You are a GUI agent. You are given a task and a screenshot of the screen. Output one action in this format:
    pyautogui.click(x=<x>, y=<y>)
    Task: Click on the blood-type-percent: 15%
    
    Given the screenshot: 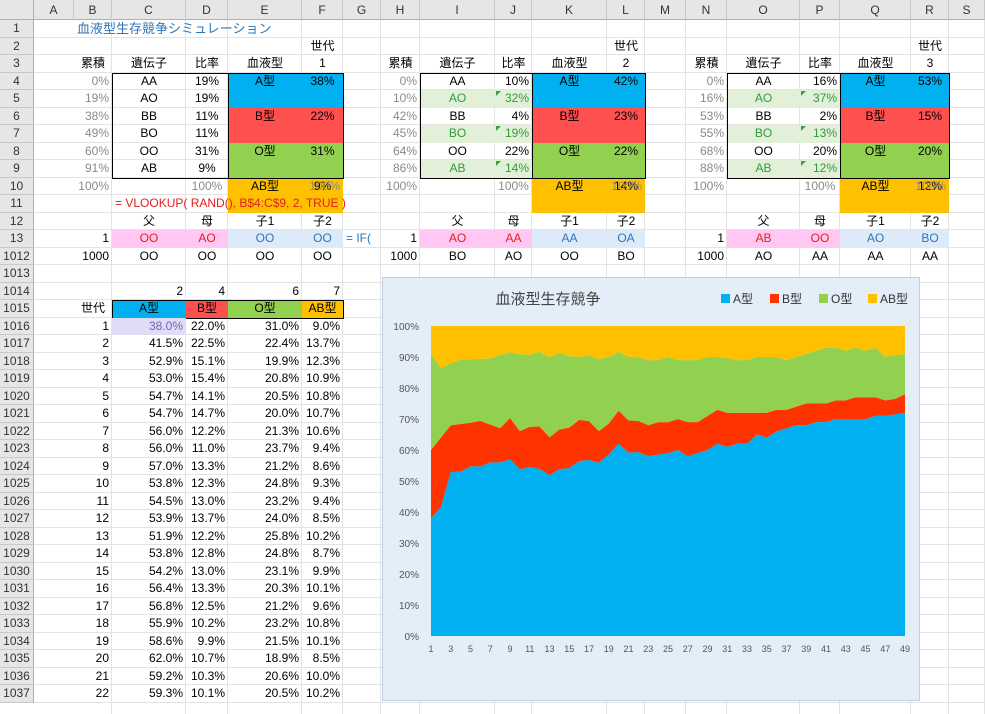 What is the action you would take?
    pyautogui.click(x=930, y=115)
    